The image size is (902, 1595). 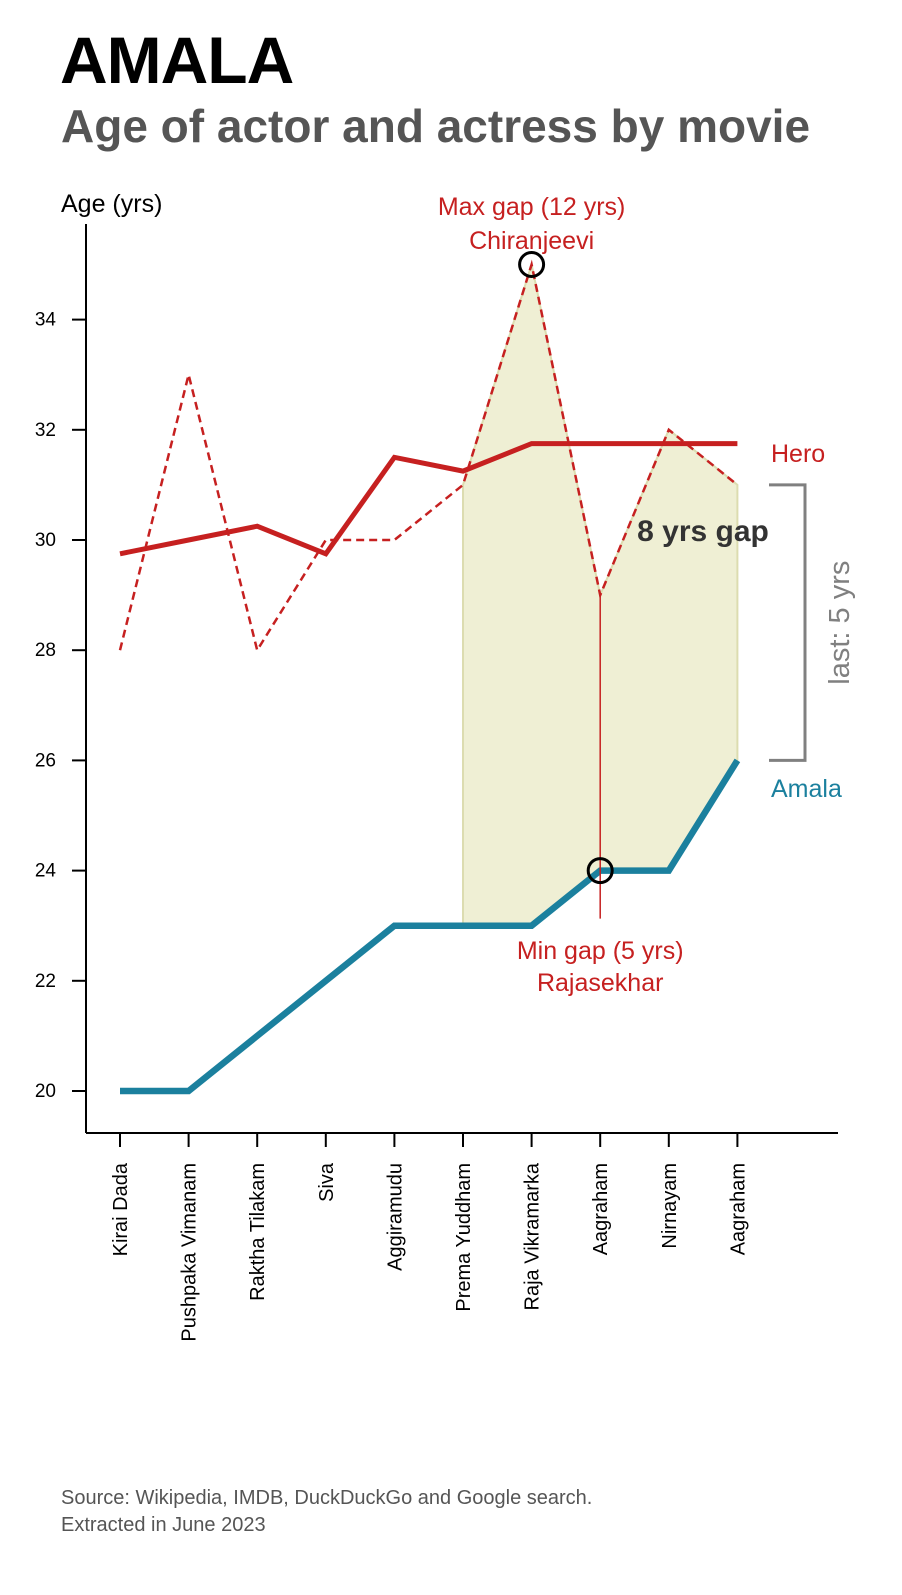 I want to click on min-gap-marker, so click(x=600, y=871).